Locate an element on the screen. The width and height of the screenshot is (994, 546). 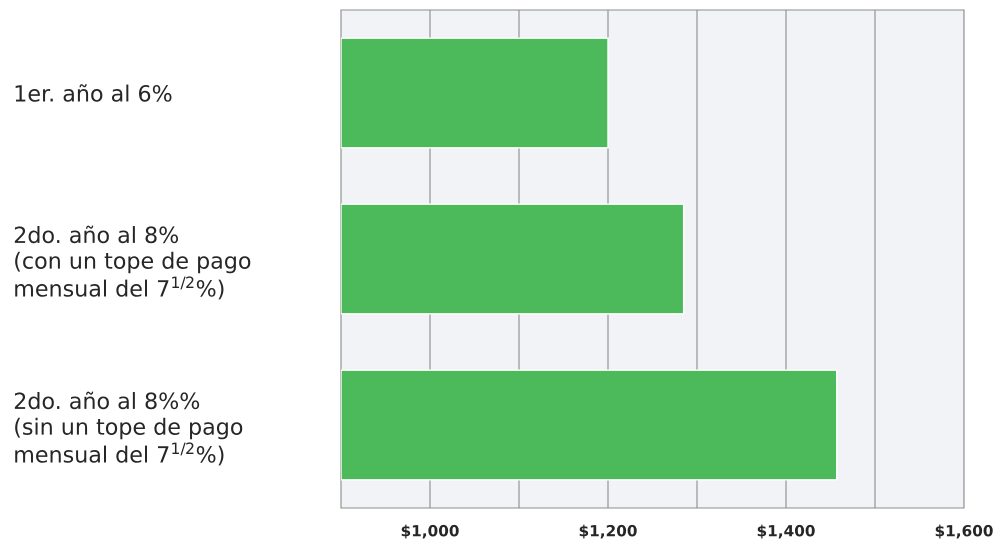
y-tick-label: 2do. año al 8%% (sin un tope de pago mensual del 7$^{1/2}$%) is located at coordinates (128, 429).